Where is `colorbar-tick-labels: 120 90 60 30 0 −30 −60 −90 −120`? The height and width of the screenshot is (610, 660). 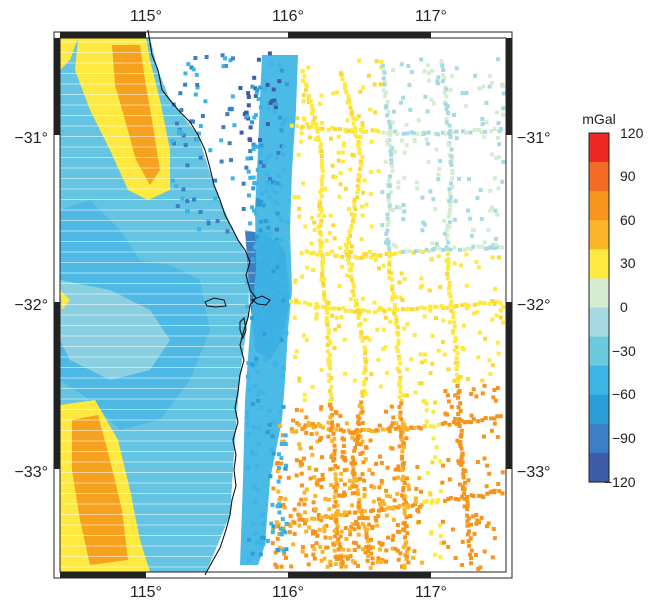 colorbar-tick-labels: 120 90 60 30 0 −30 −60 −90 −120 is located at coordinates (624, 307).